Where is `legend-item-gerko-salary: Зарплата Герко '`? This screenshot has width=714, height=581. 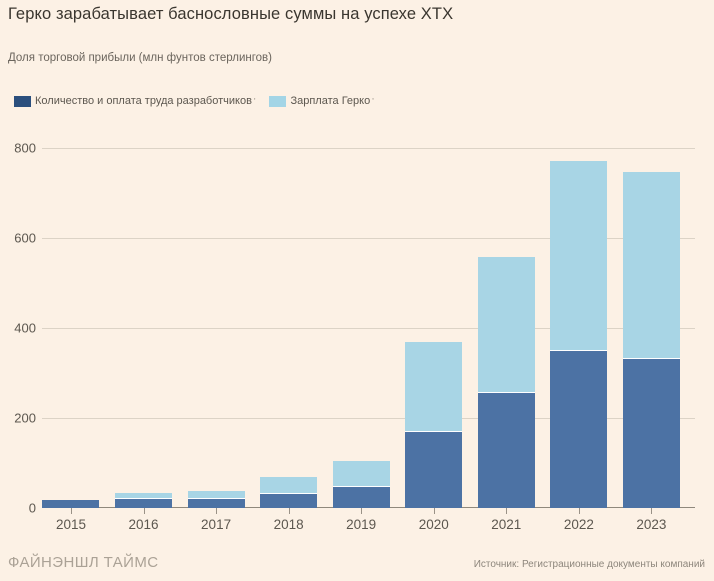
legend-item-gerko-salary: Зарплата Герко ' is located at coordinates (321, 101).